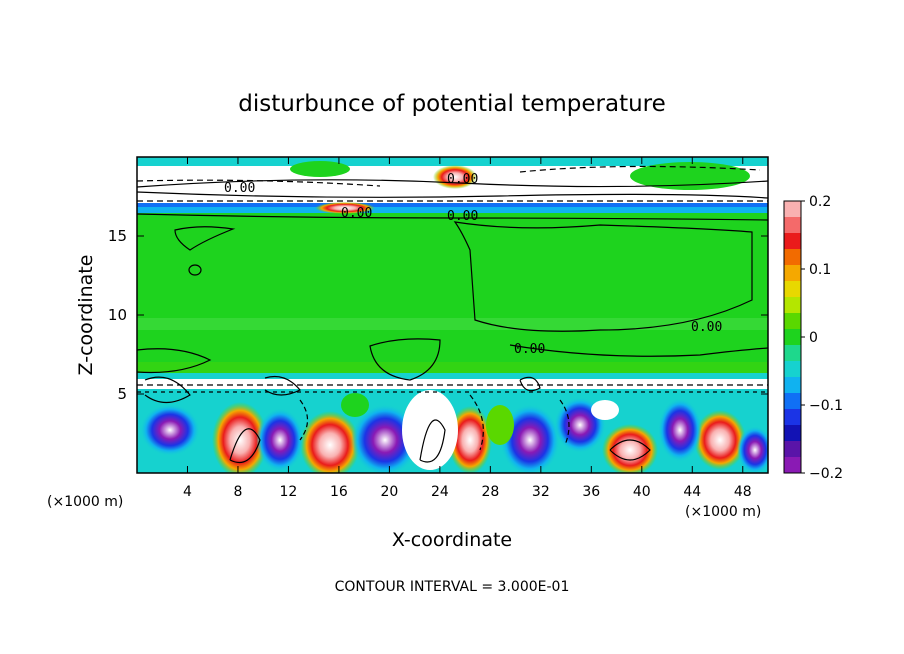  I want to click on x-tick-label: 16, so click(339, 492).